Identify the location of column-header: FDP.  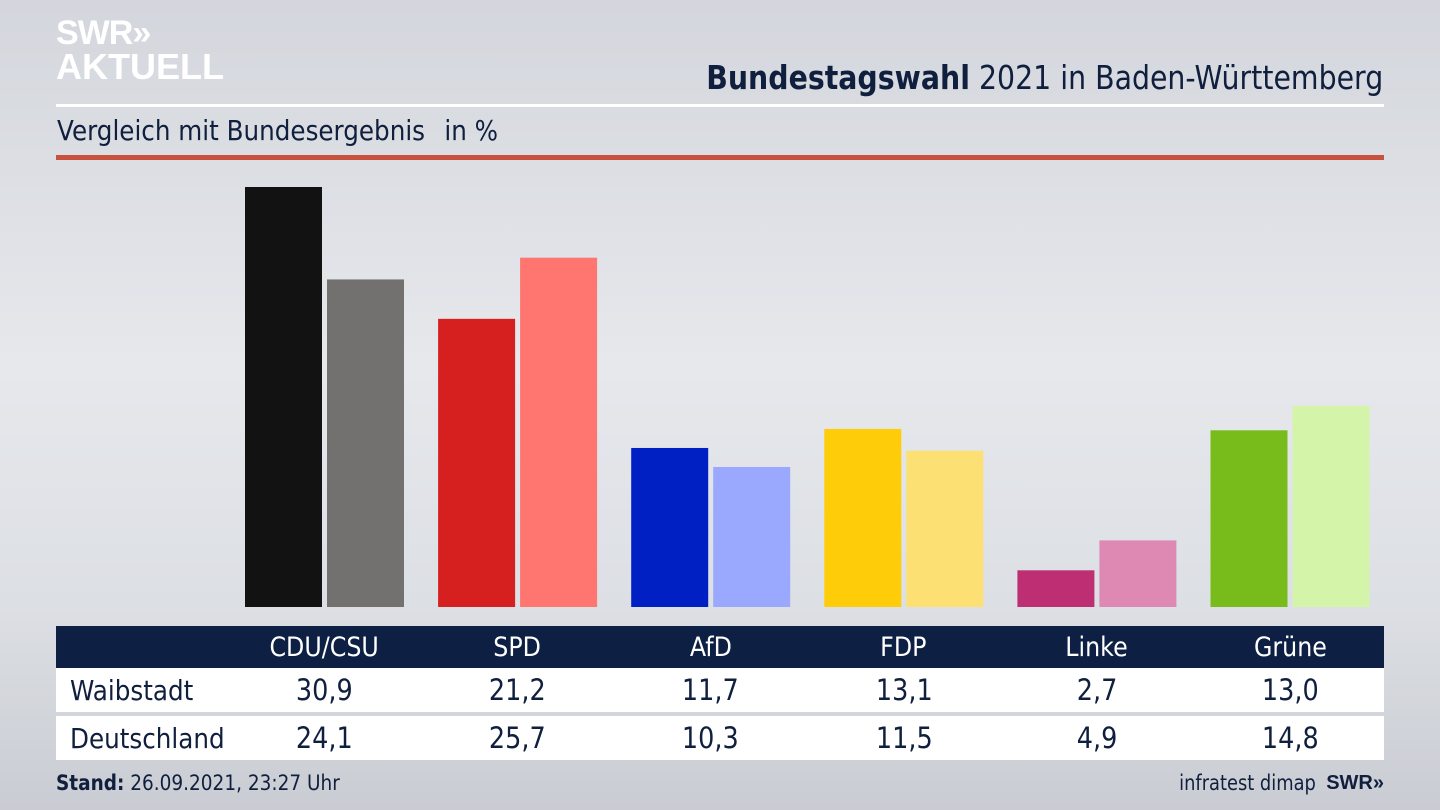
(904, 647).